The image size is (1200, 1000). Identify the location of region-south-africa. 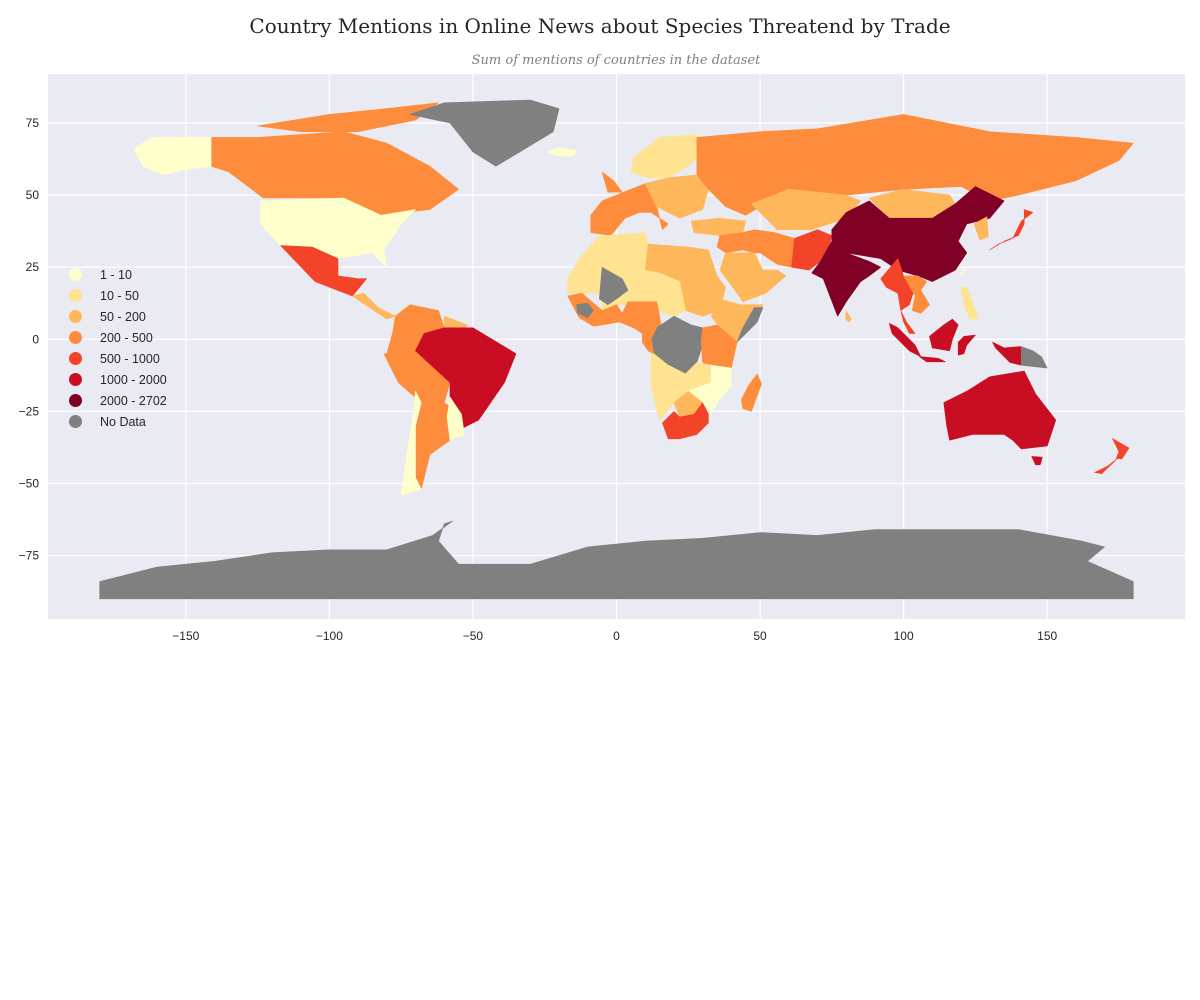
(685, 421).